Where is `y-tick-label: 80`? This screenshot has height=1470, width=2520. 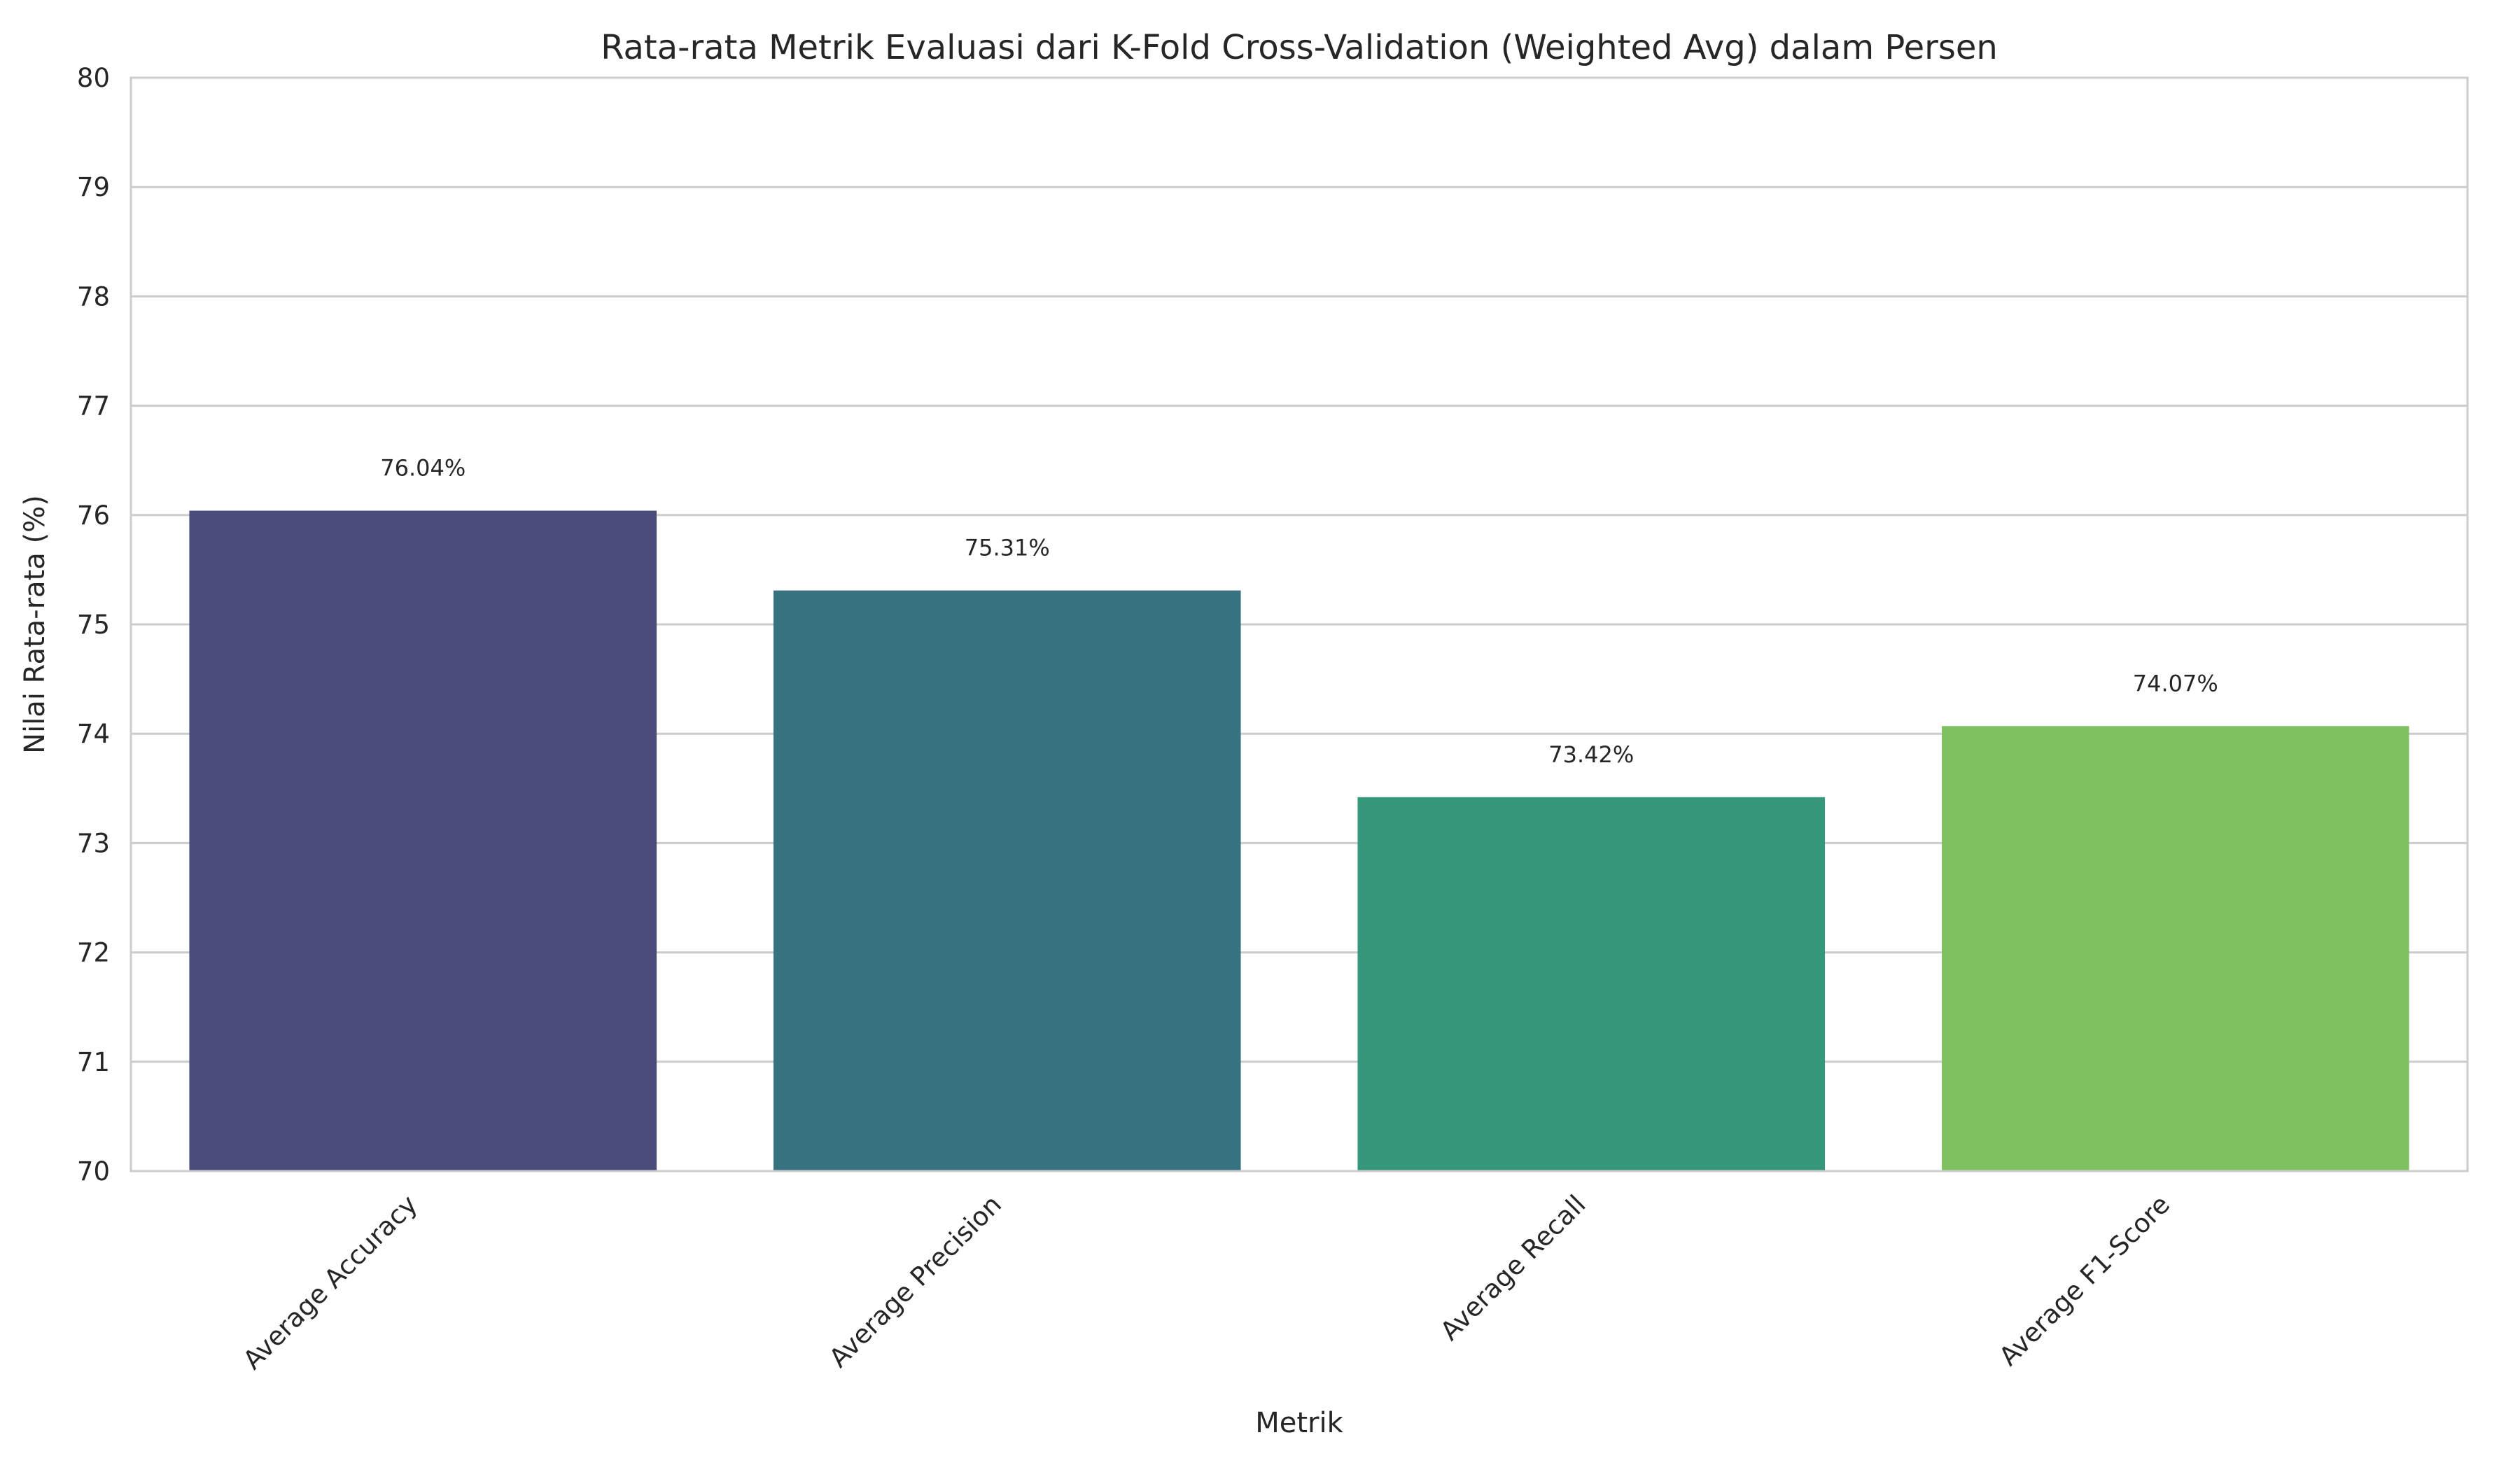 y-tick-label: 80 is located at coordinates (93, 78).